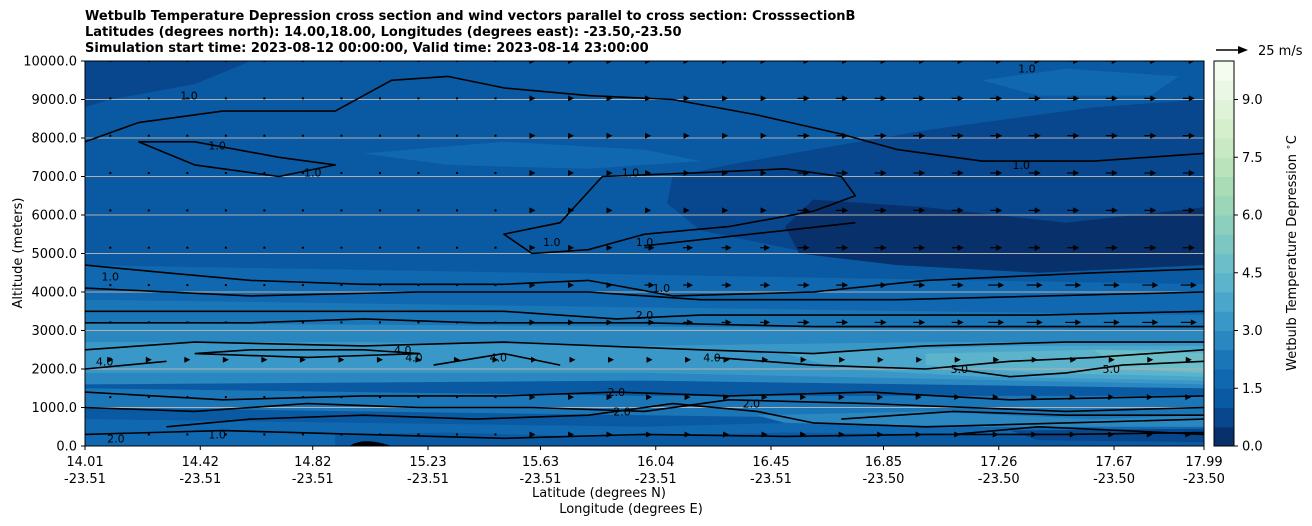 This screenshot has height=526, width=1312. Describe the element at coordinates (1252, 273) in the screenshot. I see `colorbar-tick-label-3: 4.5` at that location.